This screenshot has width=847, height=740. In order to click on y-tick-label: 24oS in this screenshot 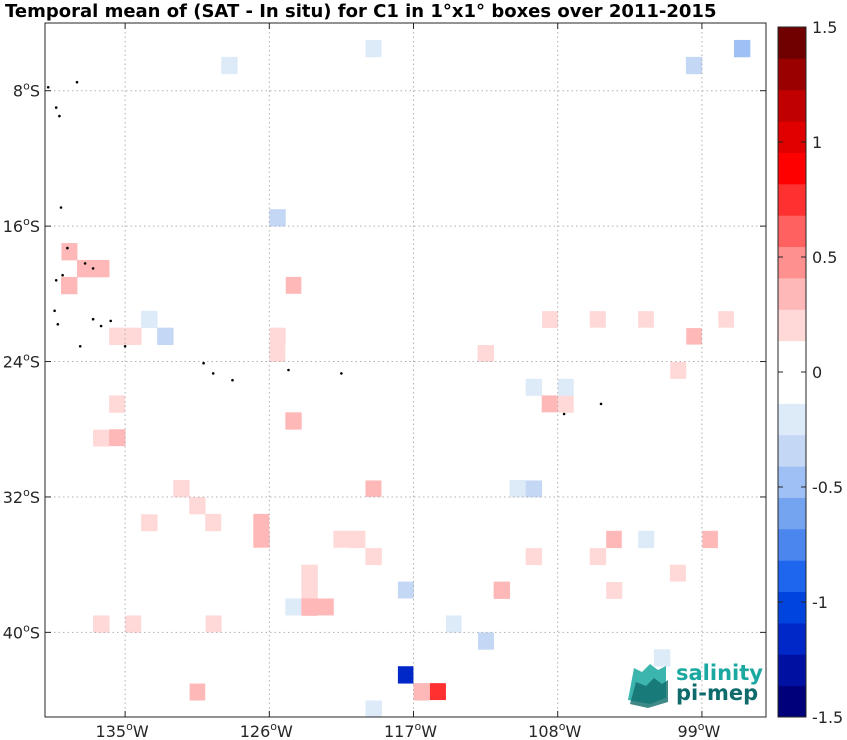, I will do `click(21, 361)`.